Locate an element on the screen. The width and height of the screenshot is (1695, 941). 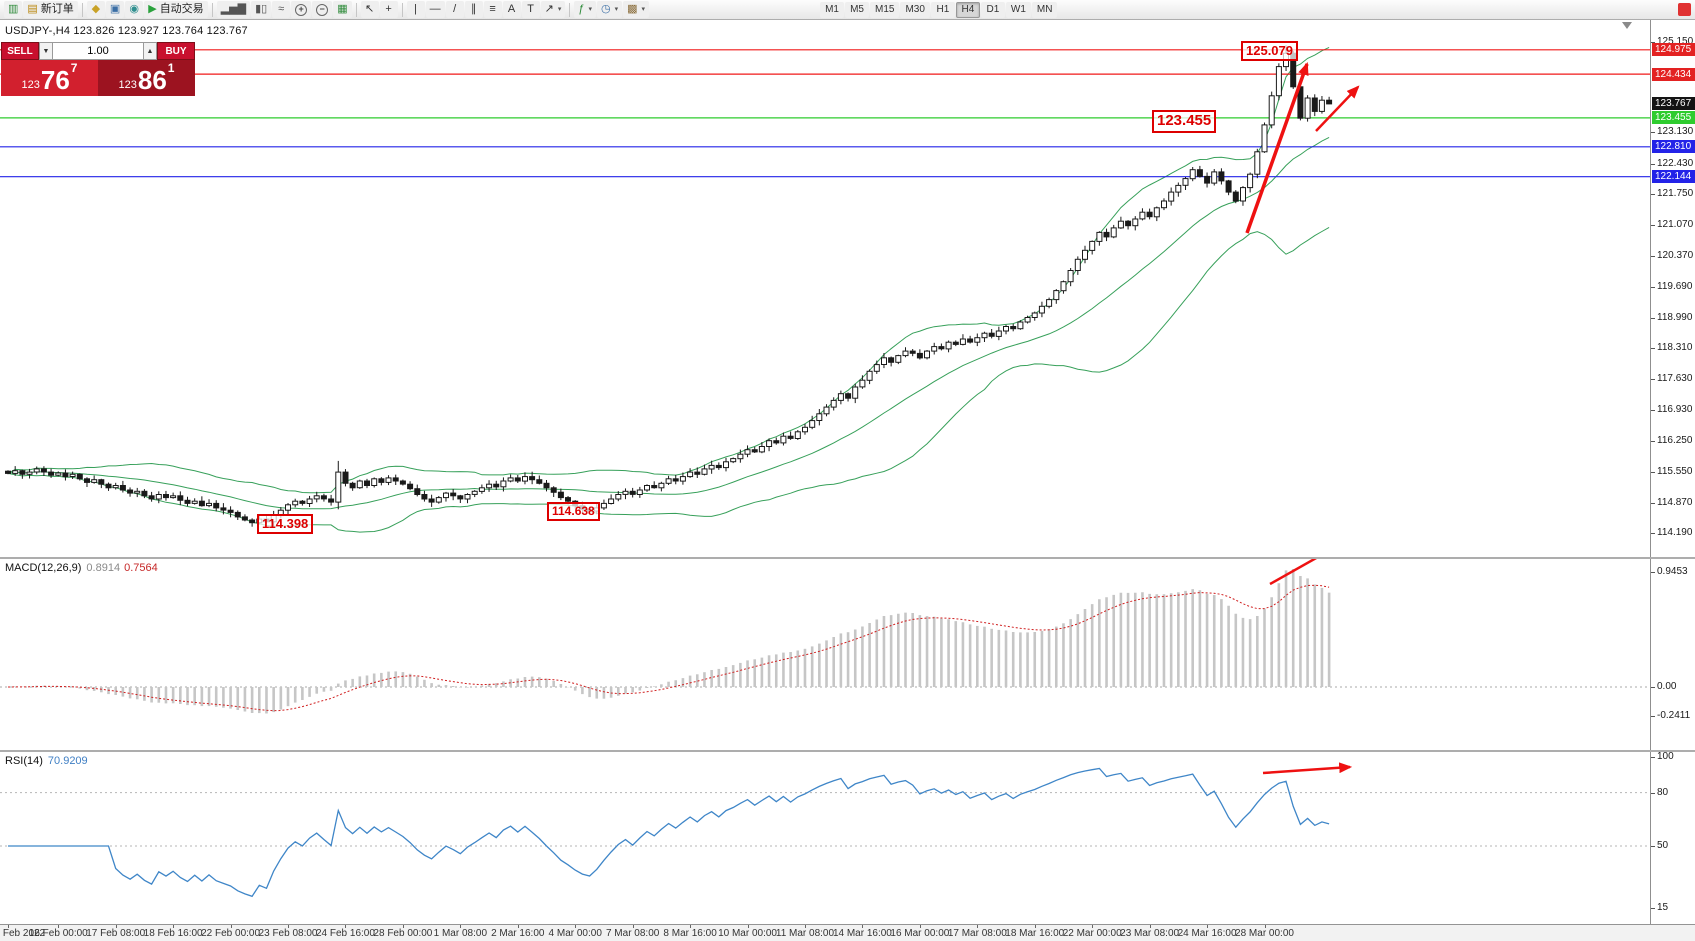
rsi-line is located at coordinates (669, 832).